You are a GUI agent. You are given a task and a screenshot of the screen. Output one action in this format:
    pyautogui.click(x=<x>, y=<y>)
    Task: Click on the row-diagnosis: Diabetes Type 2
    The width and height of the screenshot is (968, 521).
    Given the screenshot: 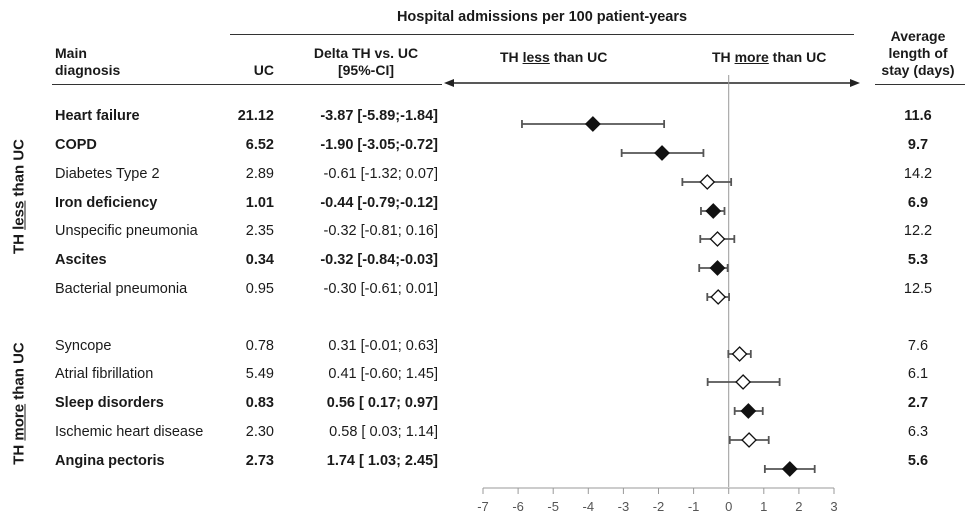 What is the action you would take?
    pyautogui.click(x=107, y=174)
    